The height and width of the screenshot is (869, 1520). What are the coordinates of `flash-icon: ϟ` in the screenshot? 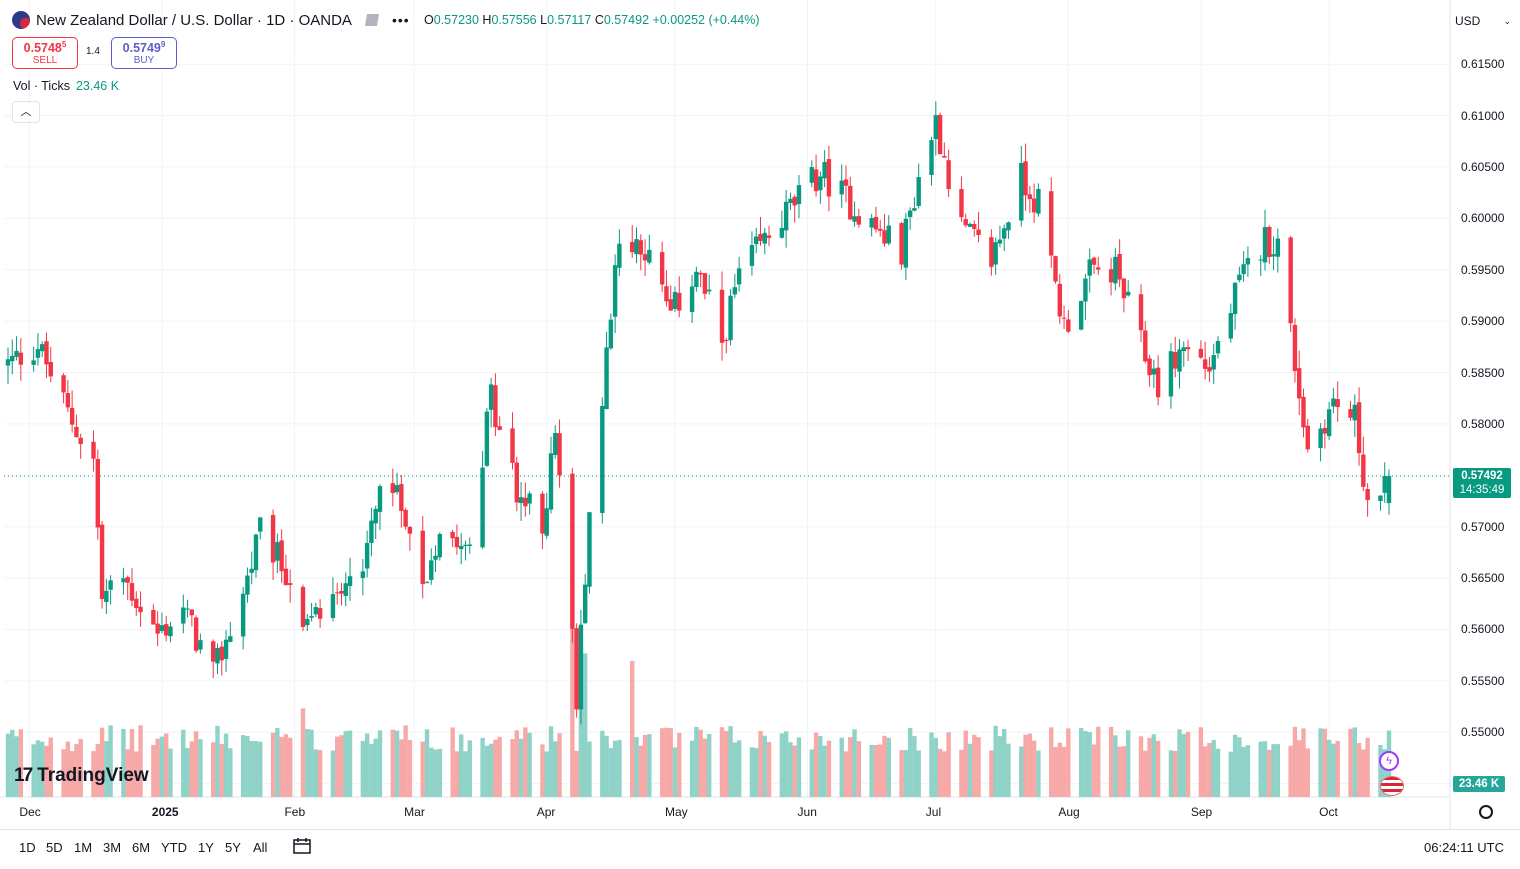 It's located at (1389, 761).